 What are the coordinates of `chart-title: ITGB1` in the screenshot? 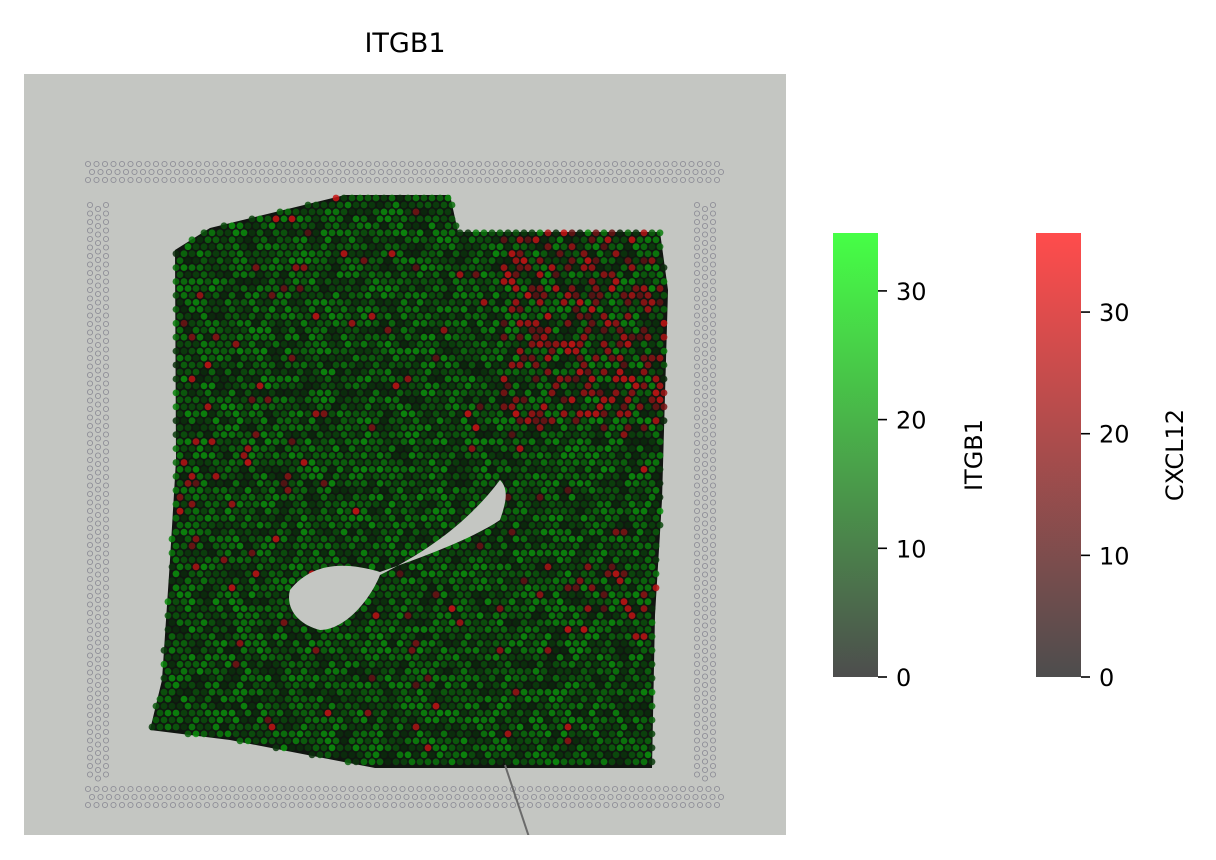 It's located at (404, 43).